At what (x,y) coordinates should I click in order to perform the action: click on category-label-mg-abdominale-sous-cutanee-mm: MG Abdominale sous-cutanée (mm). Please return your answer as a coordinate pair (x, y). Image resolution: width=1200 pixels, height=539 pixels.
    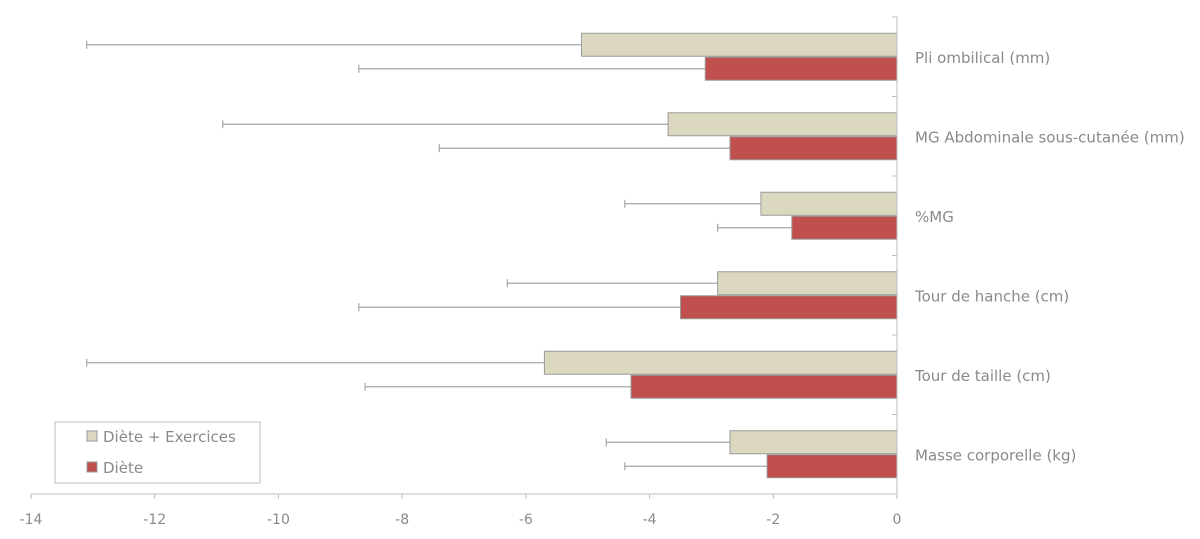
    Looking at the image, I should click on (1050, 137).